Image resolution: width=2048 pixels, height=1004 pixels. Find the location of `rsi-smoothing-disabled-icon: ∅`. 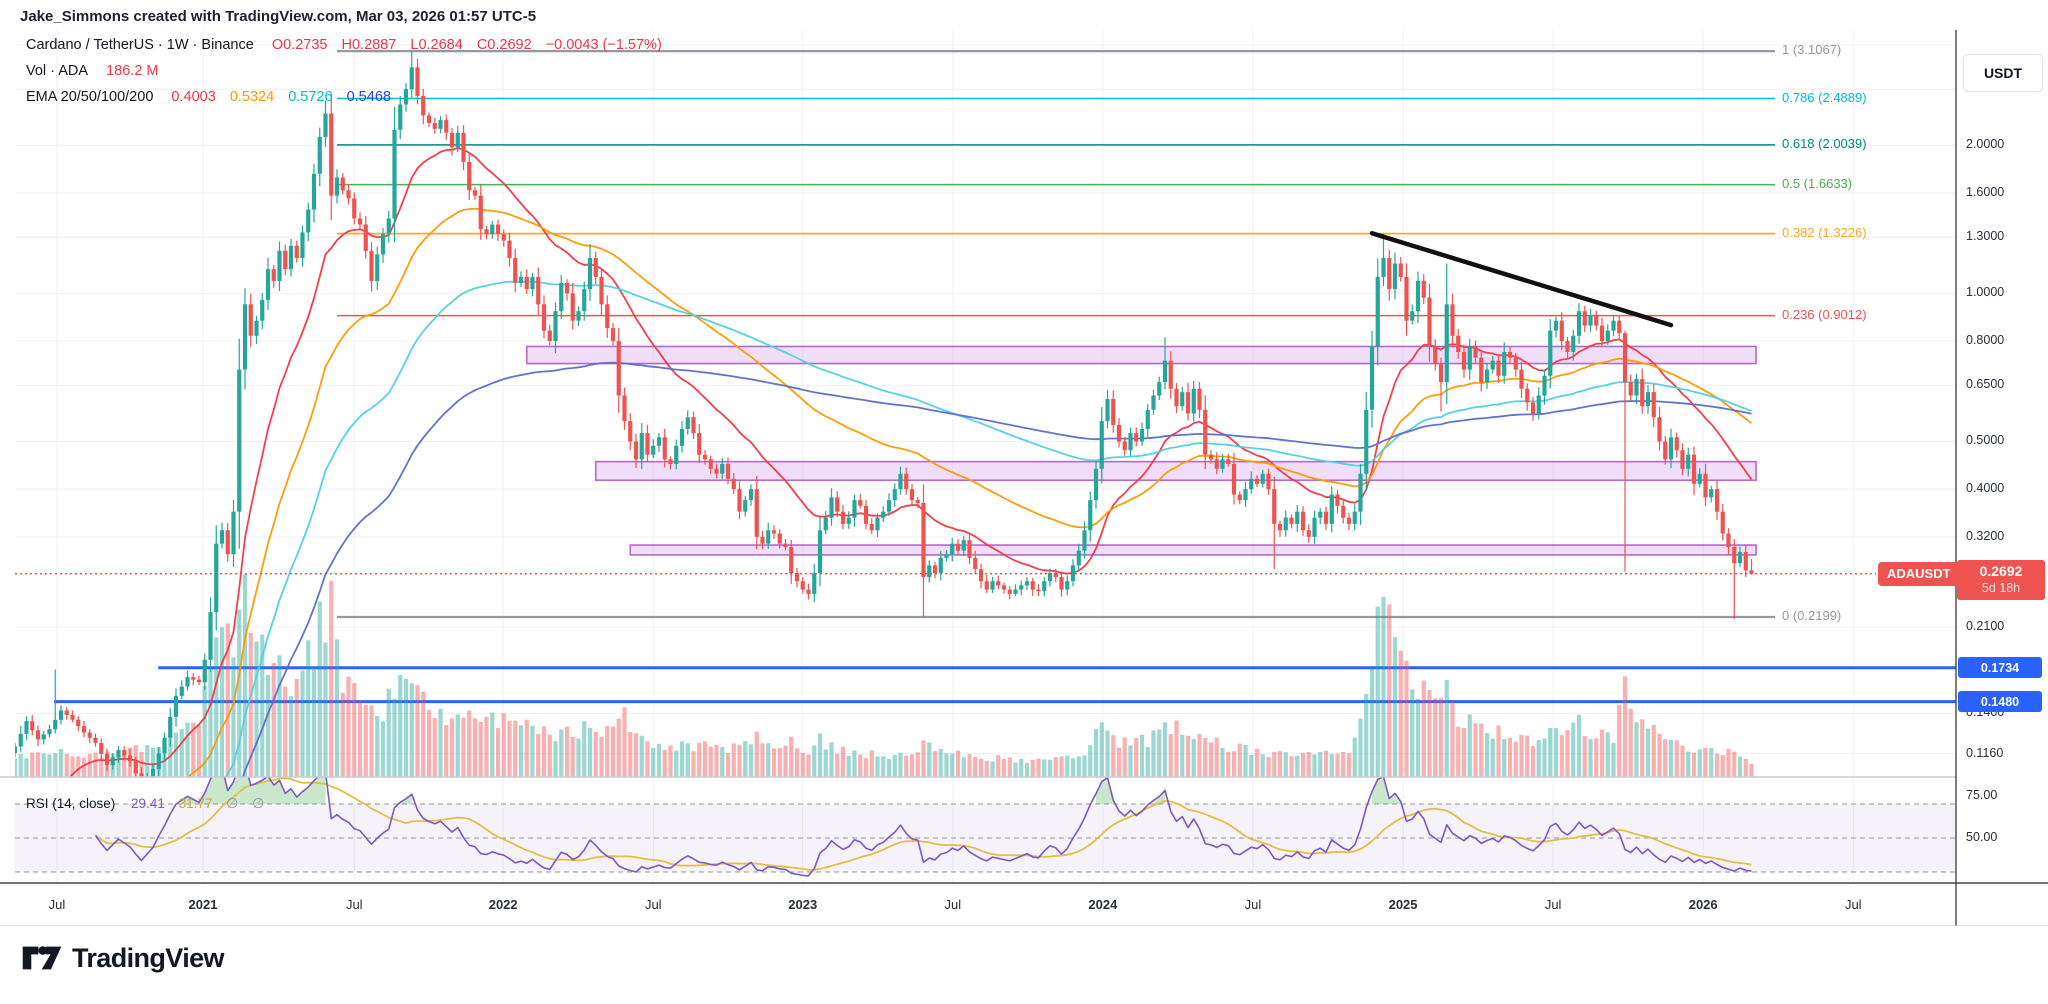

rsi-smoothing-disabled-icon: ∅ is located at coordinates (232, 803).